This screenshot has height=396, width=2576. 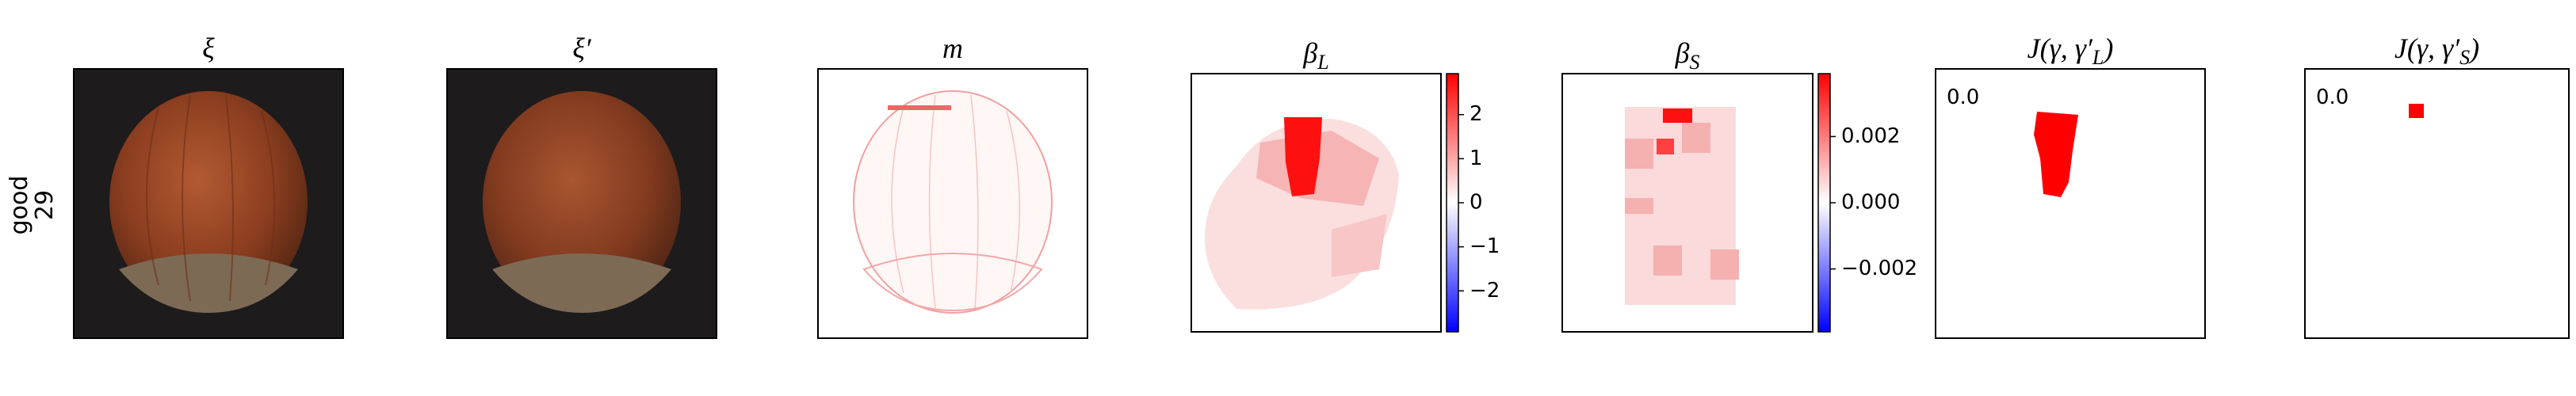 I want to click on colorbar-tick-label: 0, so click(x=1476, y=203).